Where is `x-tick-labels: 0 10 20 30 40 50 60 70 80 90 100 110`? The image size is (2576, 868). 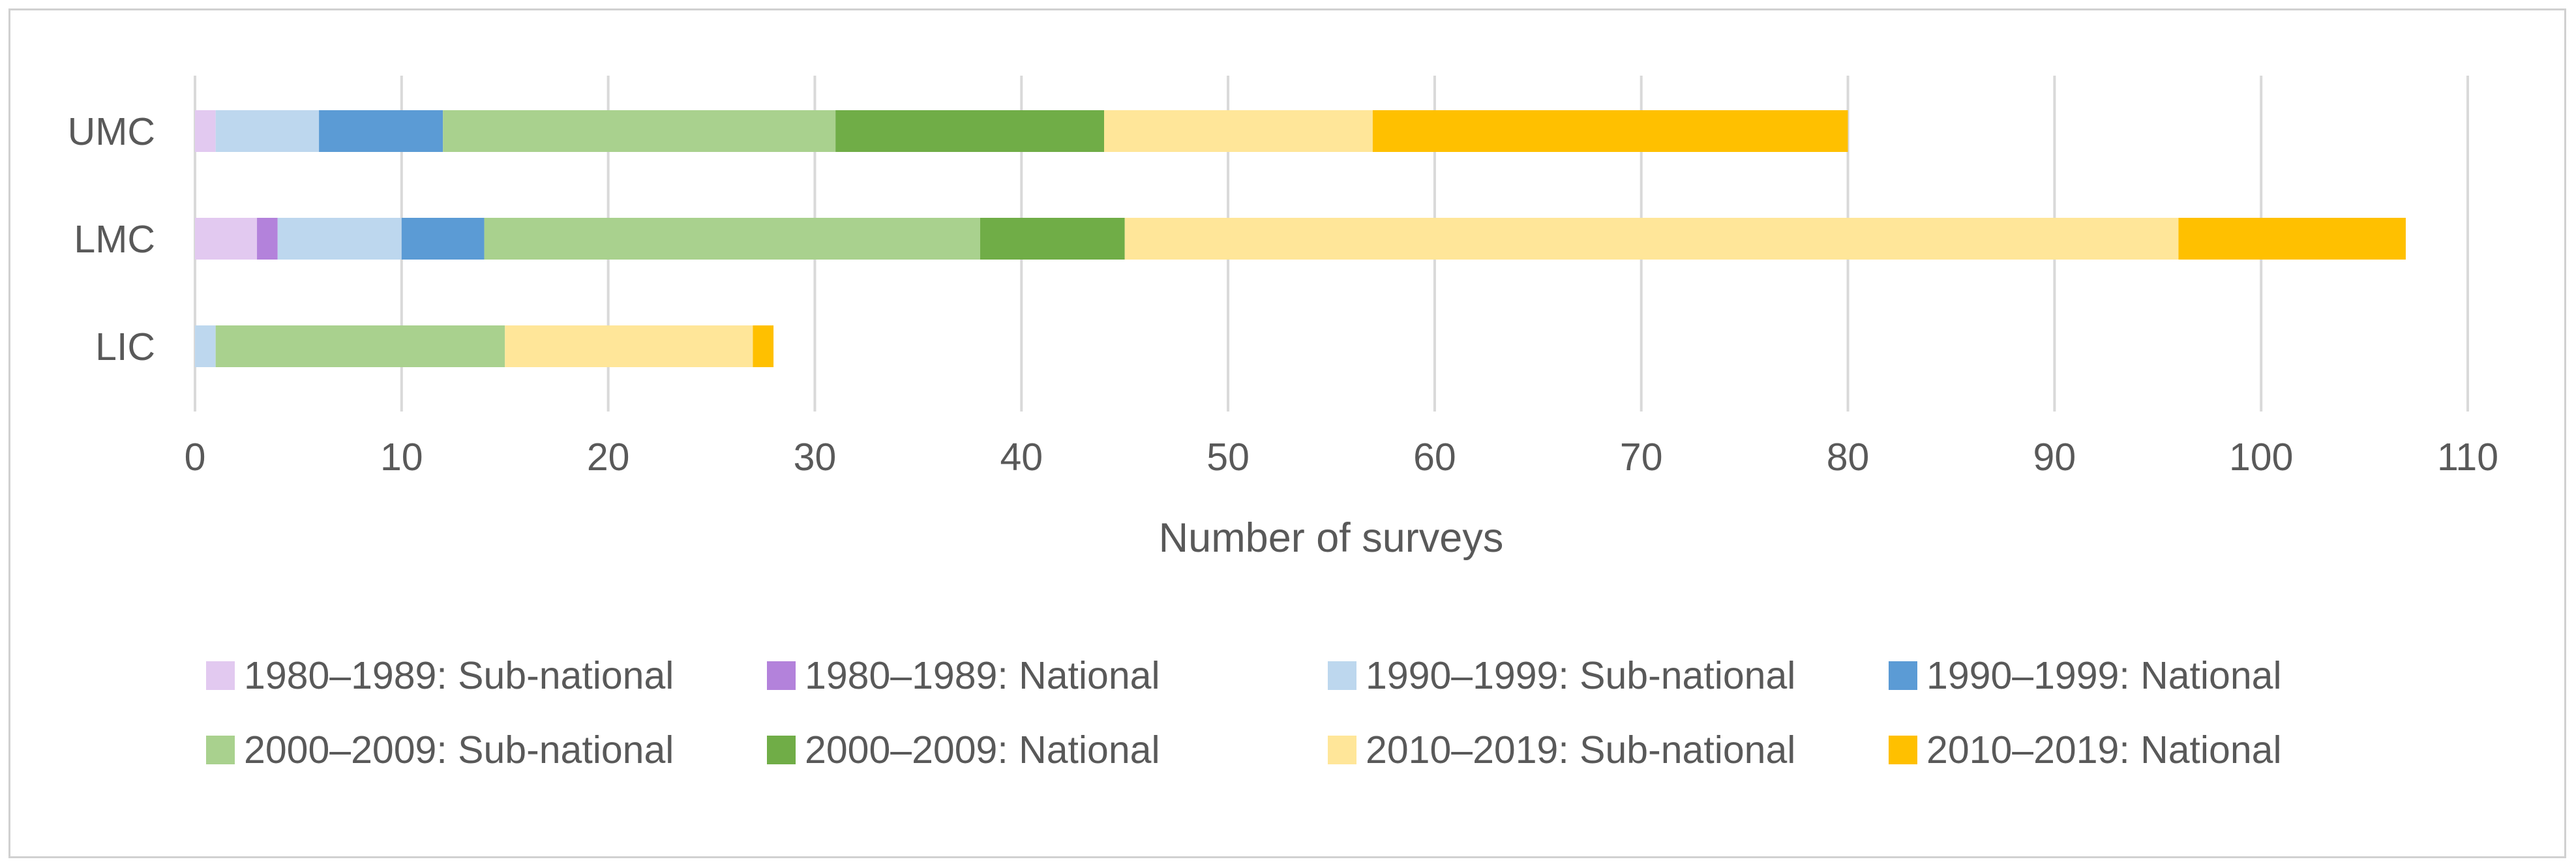 x-tick-labels: 0 10 20 30 40 50 60 70 80 90 100 110 is located at coordinates (1341, 457).